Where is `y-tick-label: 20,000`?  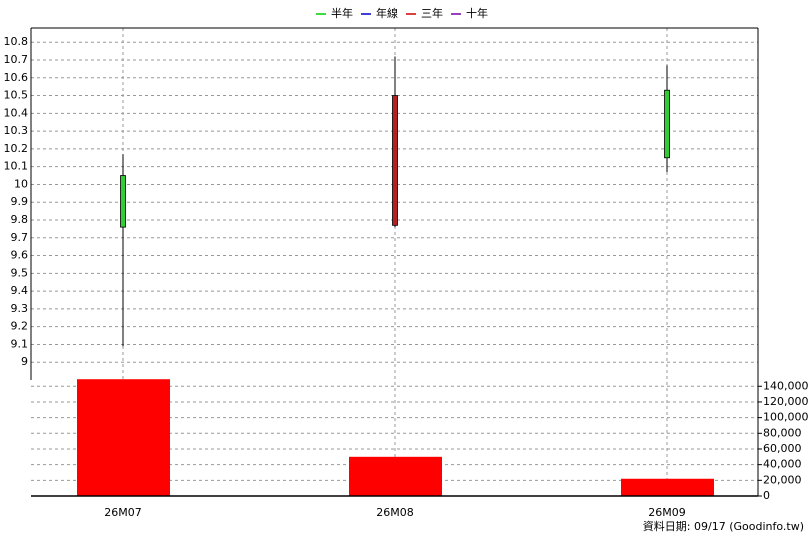
y-tick-label: 20,000 is located at coordinates (782, 479).